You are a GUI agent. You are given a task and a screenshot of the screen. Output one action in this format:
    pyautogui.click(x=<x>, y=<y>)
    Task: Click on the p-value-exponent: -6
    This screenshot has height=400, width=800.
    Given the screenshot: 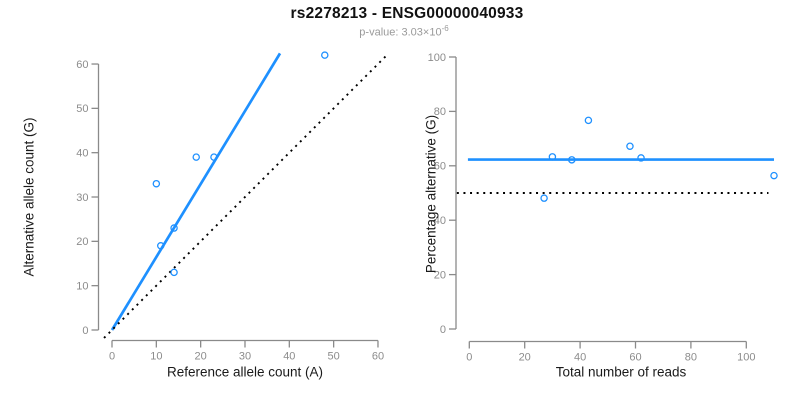 What is the action you would take?
    pyautogui.click(x=445, y=28)
    